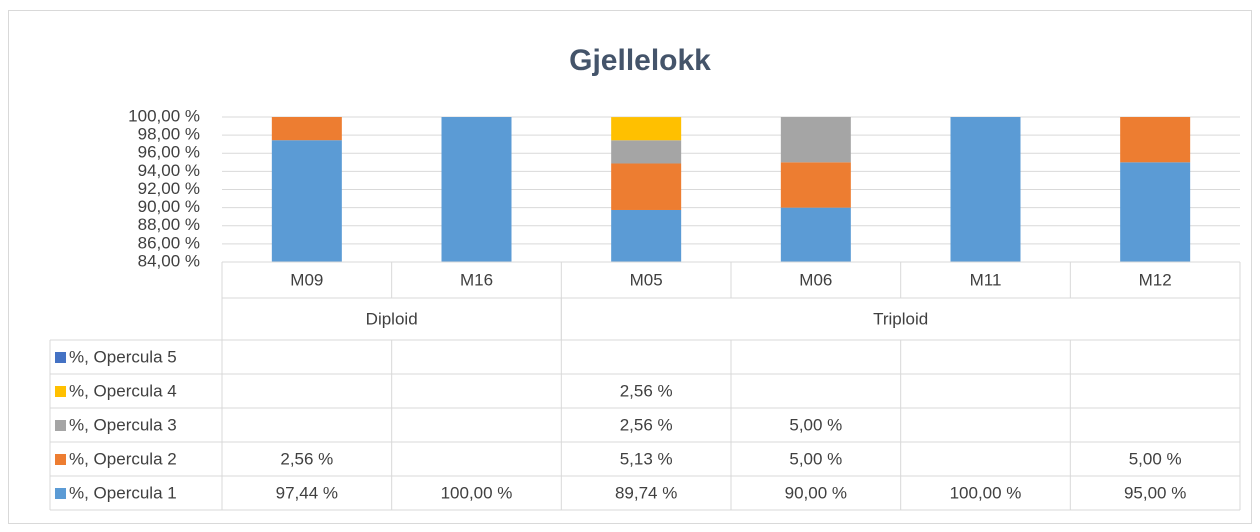 This screenshot has width=1260, height=532. What do you see at coordinates (640, 60) in the screenshot?
I see `chart-title: Gjellelokk` at bounding box center [640, 60].